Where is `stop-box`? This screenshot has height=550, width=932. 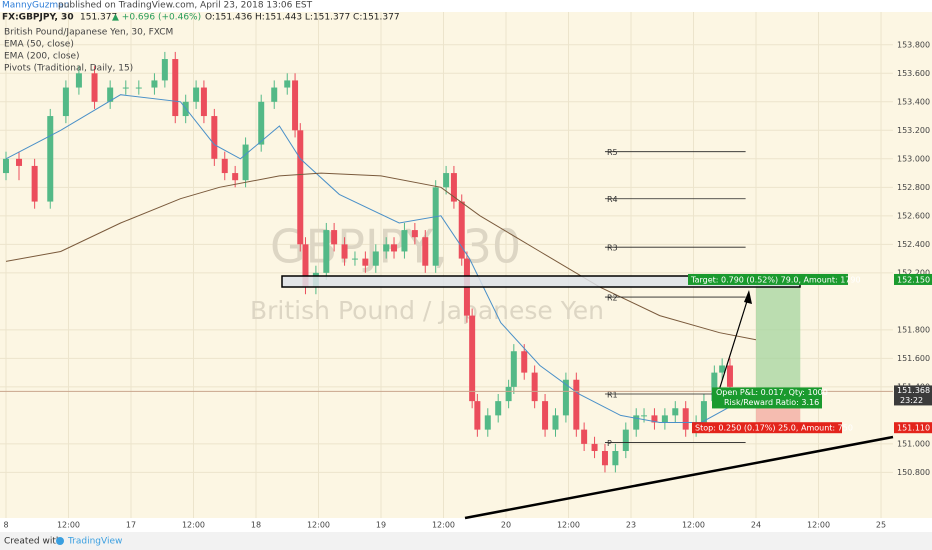
stop-box is located at coordinates (767, 428).